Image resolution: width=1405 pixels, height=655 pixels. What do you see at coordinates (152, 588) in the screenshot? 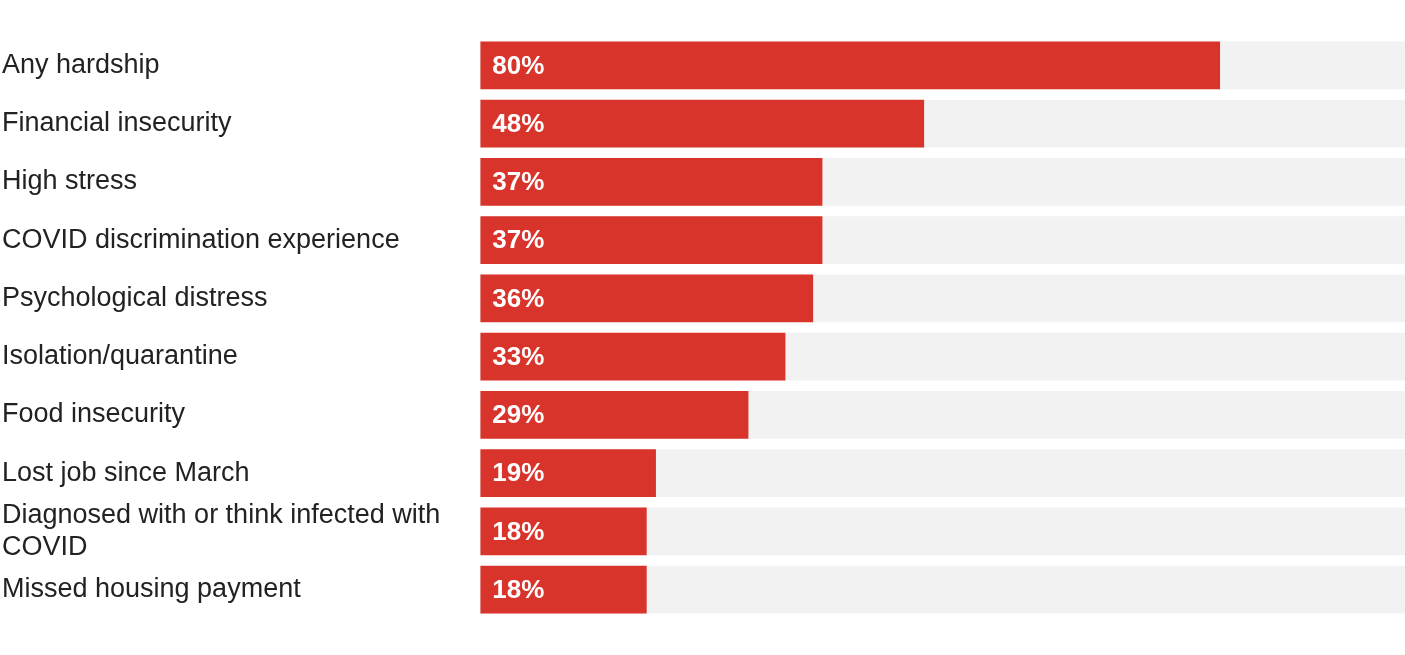
I see `y-tick-label: Missed housing payment` at bounding box center [152, 588].